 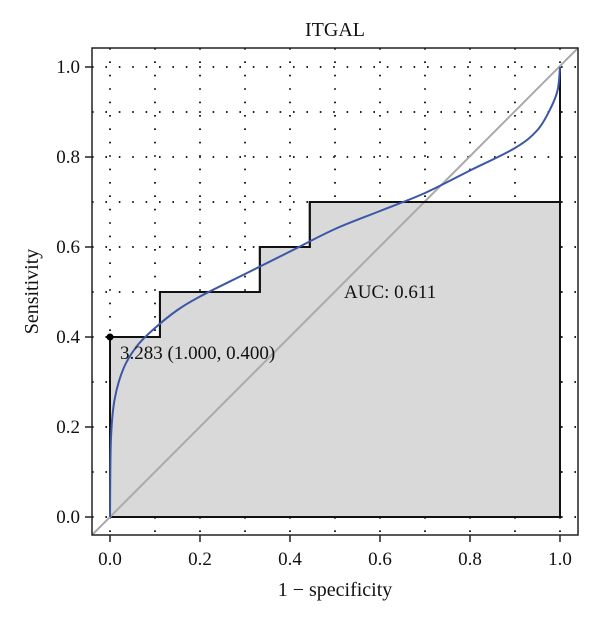 What do you see at coordinates (290, 559) in the screenshot?
I see `x-tick-label: 0.4` at bounding box center [290, 559].